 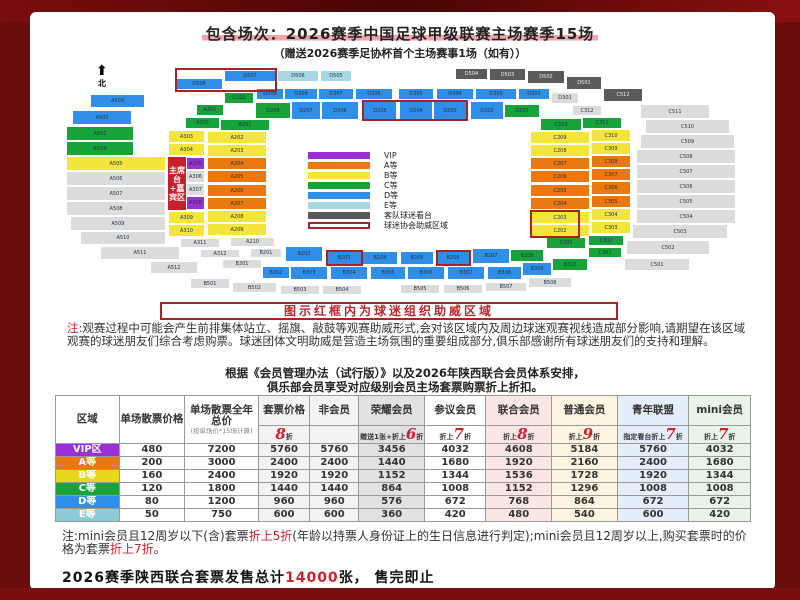 What do you see at coordinates (687, 141) in the screenshot?
I see `seat-section-c509: C509` at bounding box center [687, 141].